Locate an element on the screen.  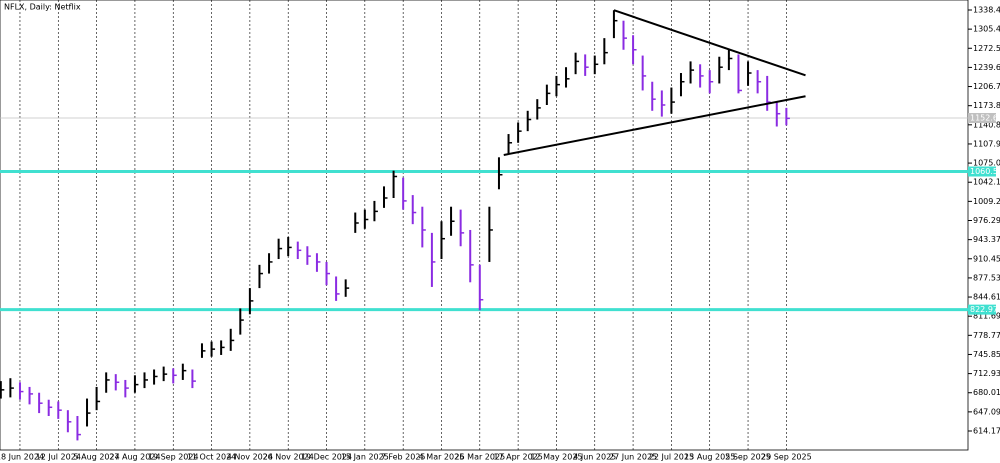
x-tick-label: 4 Jun 2025 is located at coordinates (594, 457).